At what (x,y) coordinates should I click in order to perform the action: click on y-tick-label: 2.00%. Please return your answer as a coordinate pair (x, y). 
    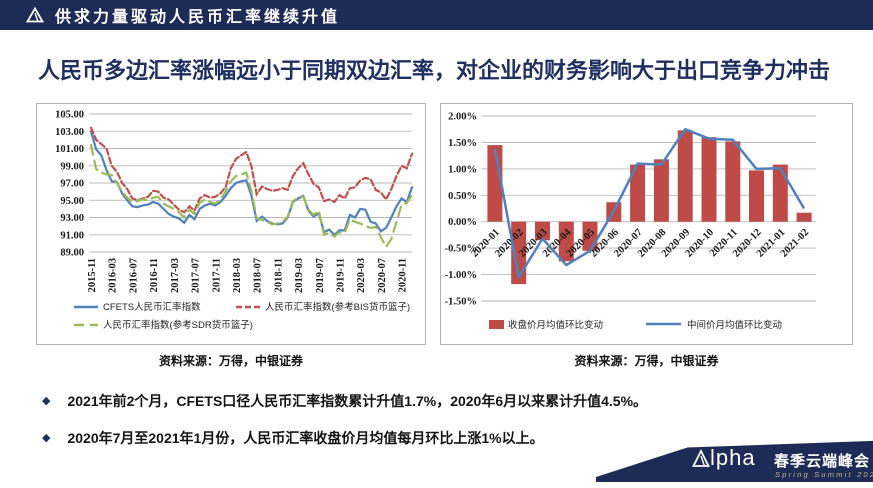
    Looking at the image, I should click on (462, 117).